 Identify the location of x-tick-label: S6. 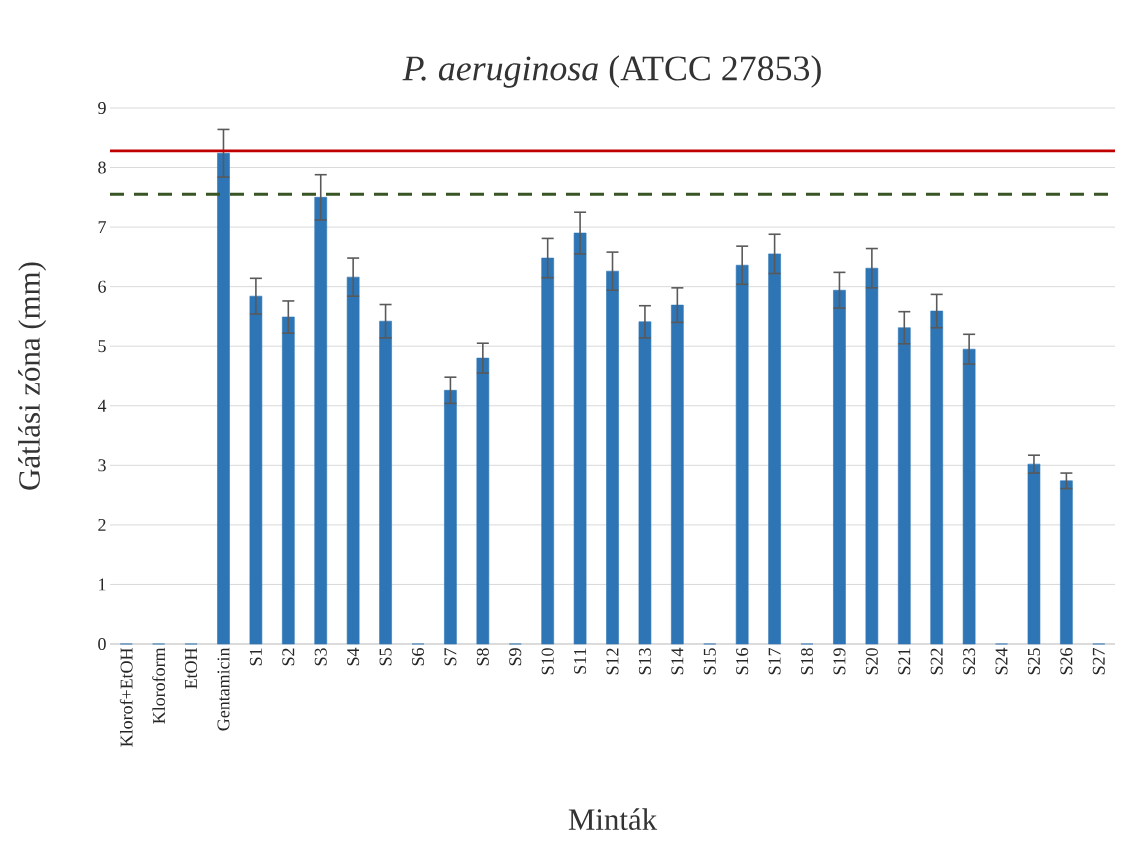
(418, 657).